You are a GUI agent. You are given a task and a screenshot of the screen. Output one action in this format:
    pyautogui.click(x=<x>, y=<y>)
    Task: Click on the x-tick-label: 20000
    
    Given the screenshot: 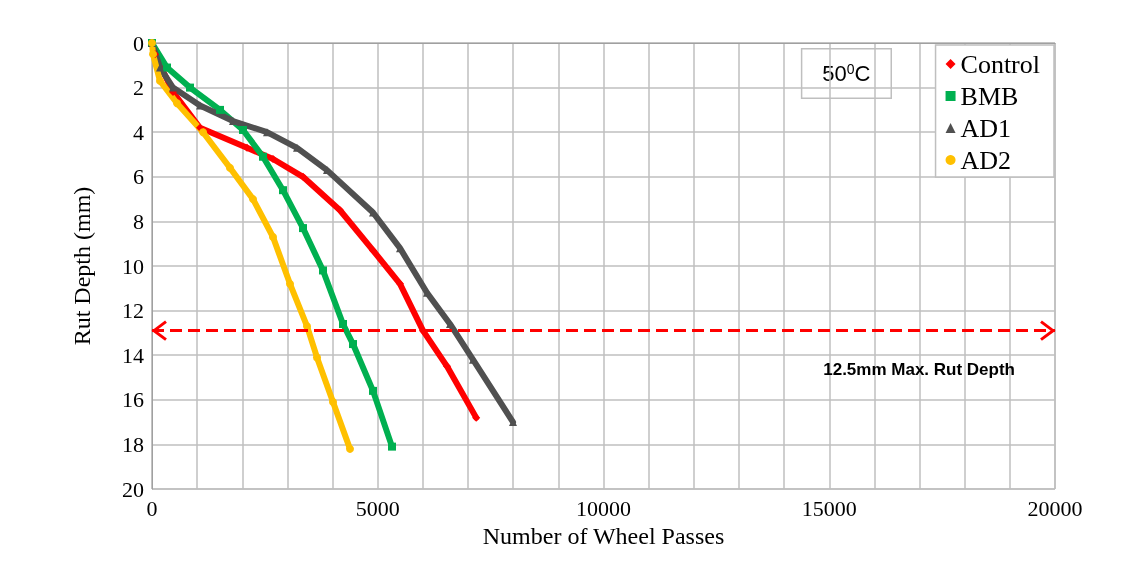 What is the action you would take?
    pyautogui.click(x=1055, y=508)
    